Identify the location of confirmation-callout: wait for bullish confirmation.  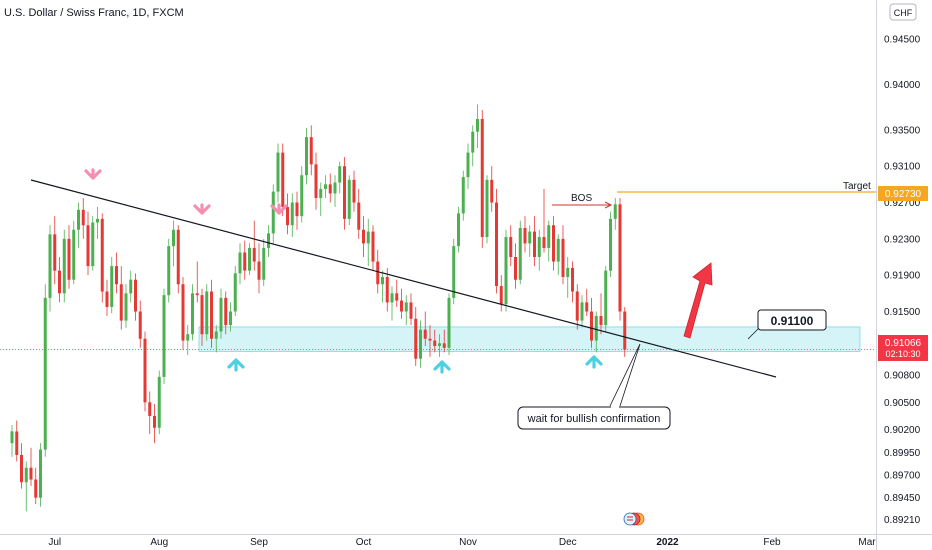
(594, 386).